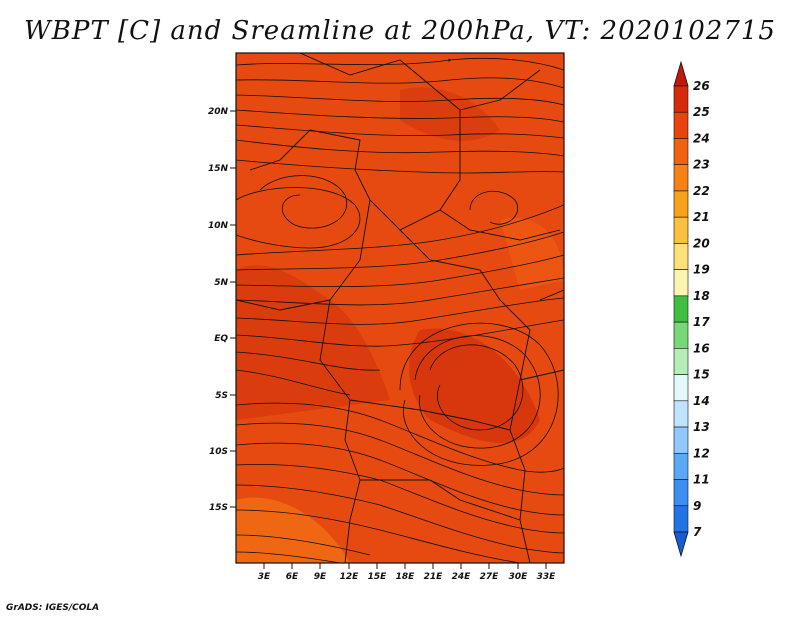 The image size is (800, 618). I want to click on lat-label: 5S, so click(221, 396).